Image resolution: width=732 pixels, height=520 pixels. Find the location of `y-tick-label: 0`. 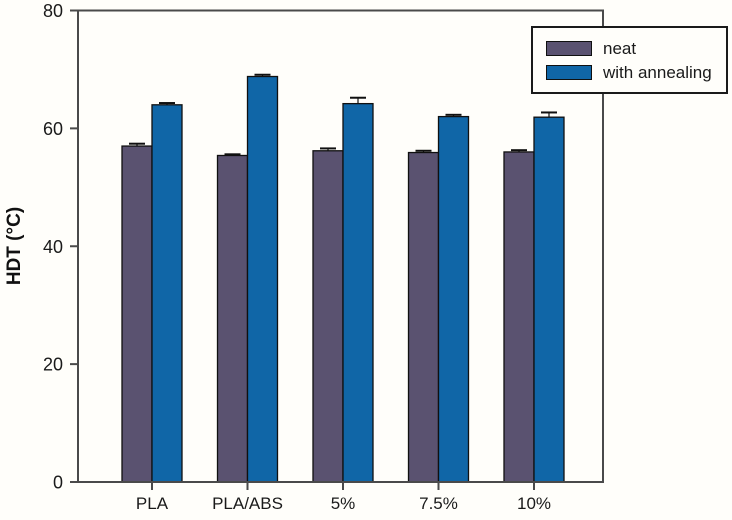

y-tick-label: 0 is located at coordinates (58, 483).